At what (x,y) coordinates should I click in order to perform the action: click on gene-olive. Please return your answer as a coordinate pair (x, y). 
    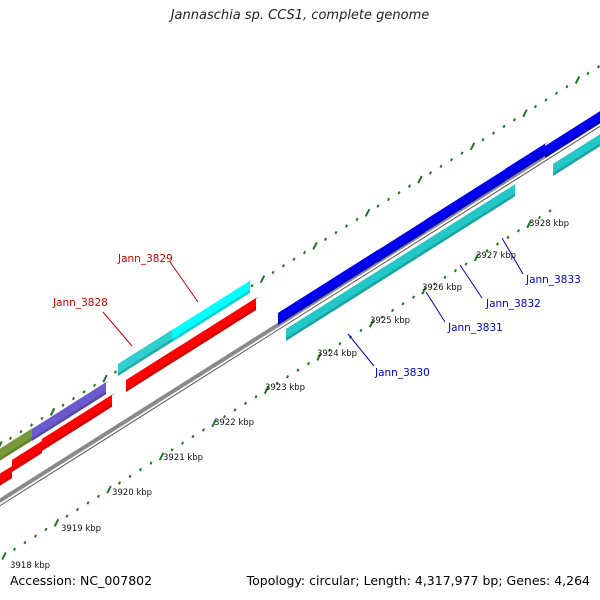
    Looking at the image, I should click on (18, 446).